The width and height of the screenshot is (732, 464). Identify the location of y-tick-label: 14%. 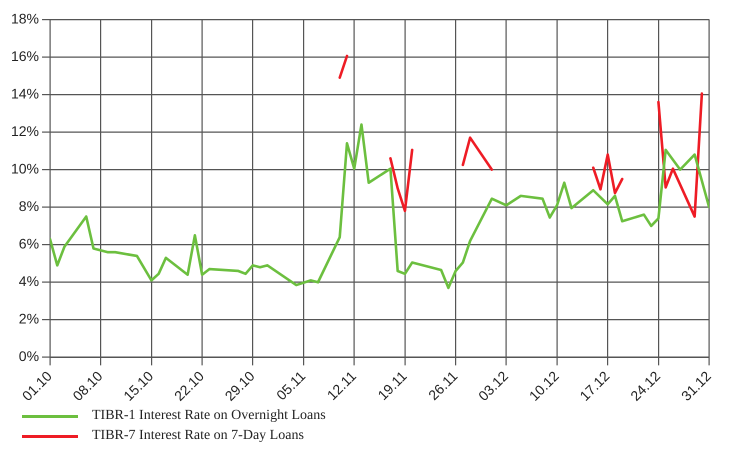
(25, 93).